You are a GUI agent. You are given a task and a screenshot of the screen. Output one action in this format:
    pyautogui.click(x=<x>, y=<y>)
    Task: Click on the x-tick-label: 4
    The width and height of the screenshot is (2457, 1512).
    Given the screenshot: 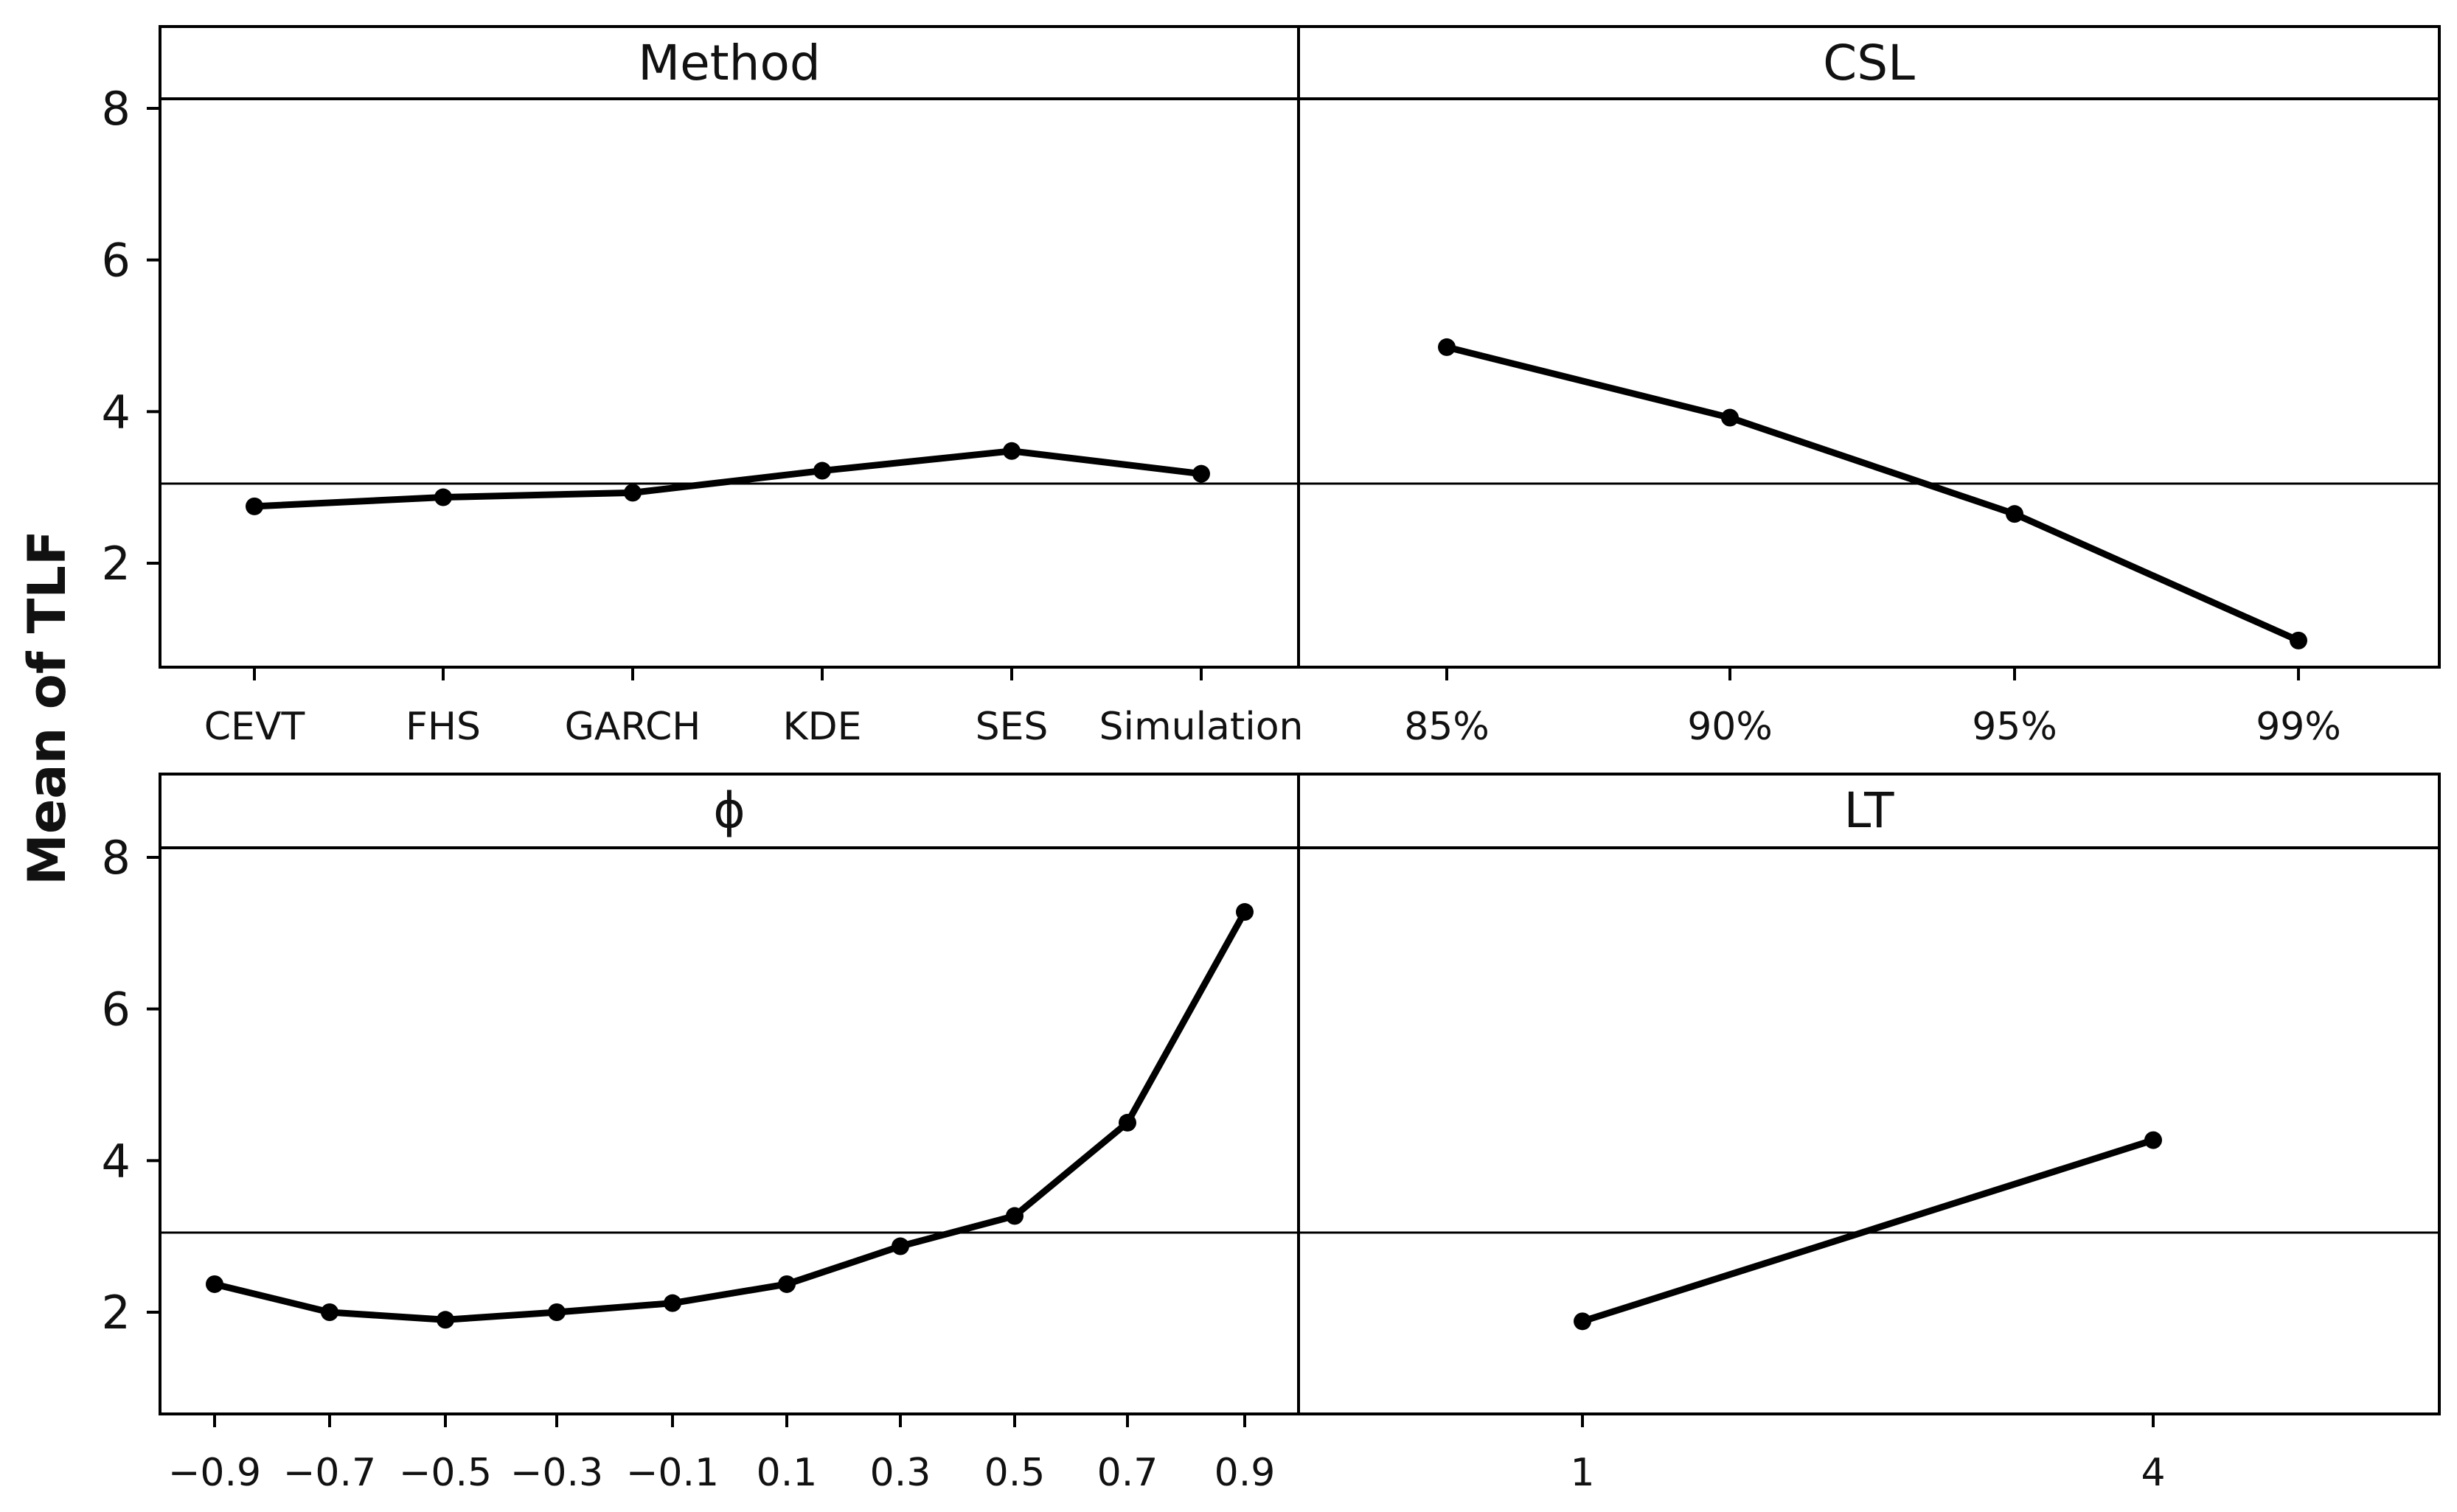 What is the action you would take?
    pyautogui.click(x=2153, y=1473)
    